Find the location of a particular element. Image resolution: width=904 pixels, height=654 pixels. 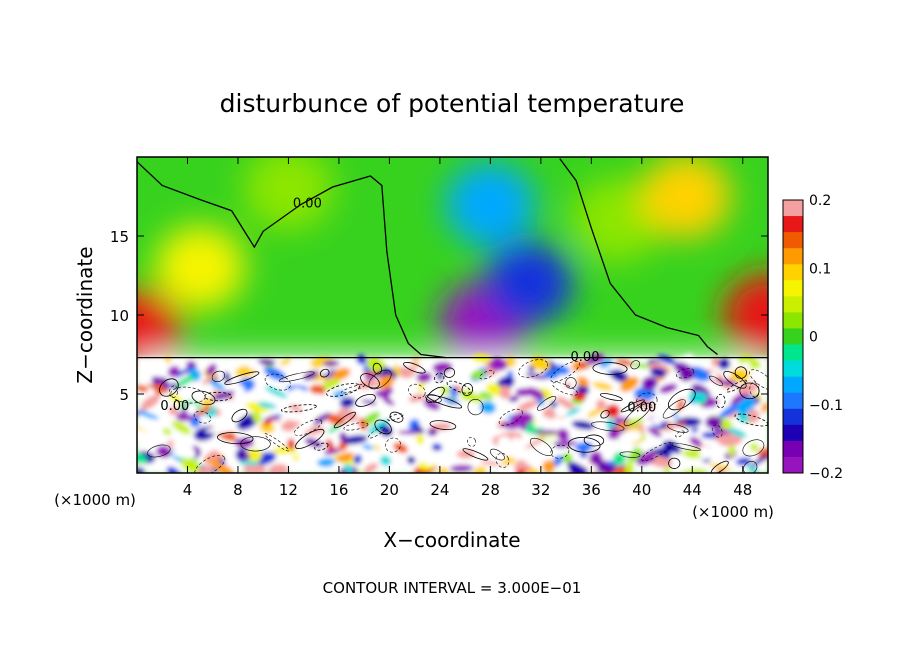

x-tick-label: 32 is located at coordinates (540, 490).